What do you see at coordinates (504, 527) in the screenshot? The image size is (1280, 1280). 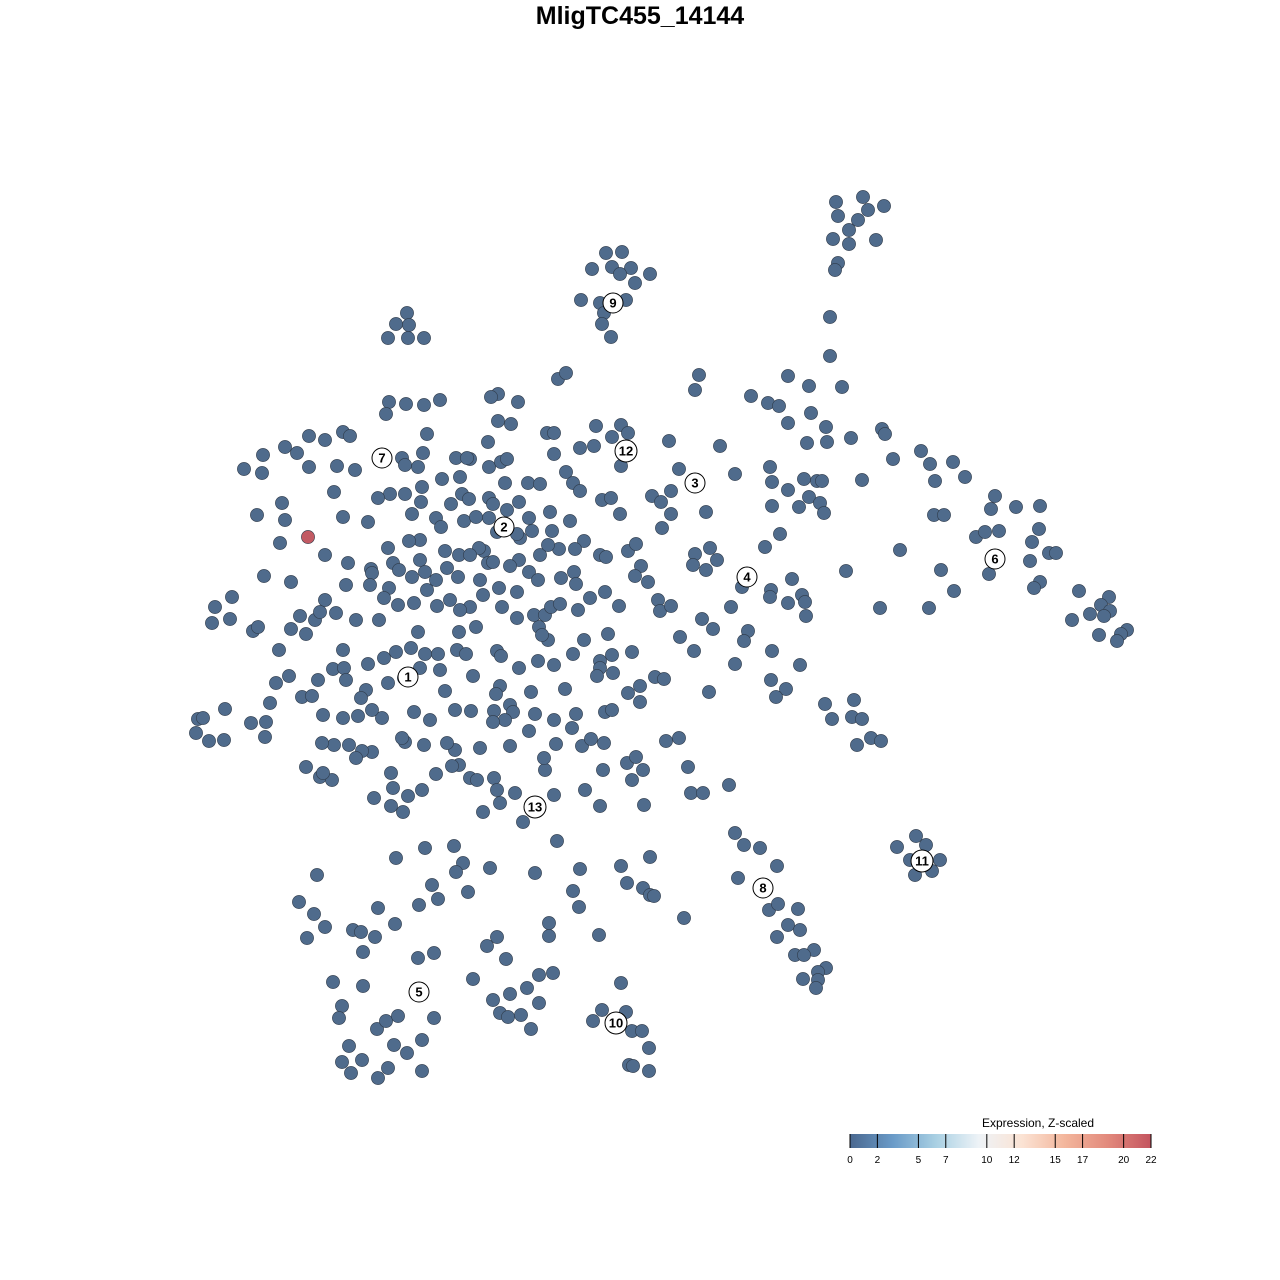 I see `cluster-label: 2` at bounding box center [504, 527].